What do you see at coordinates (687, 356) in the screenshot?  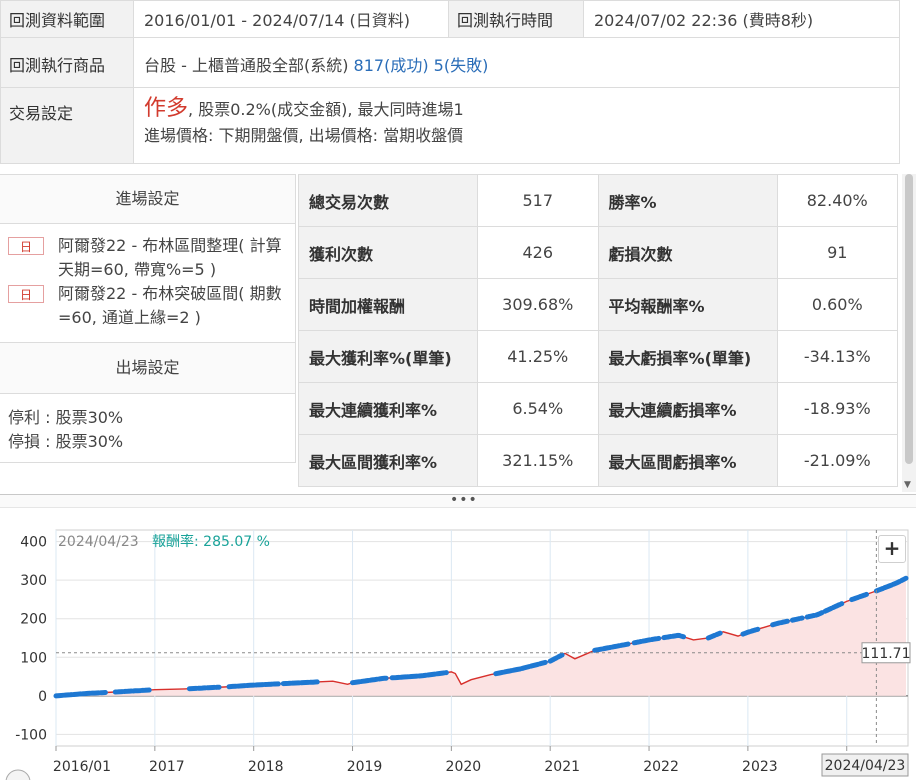 I see `stat-label: 最大虧損率%(單筆)` at bounding box center [687, 356].